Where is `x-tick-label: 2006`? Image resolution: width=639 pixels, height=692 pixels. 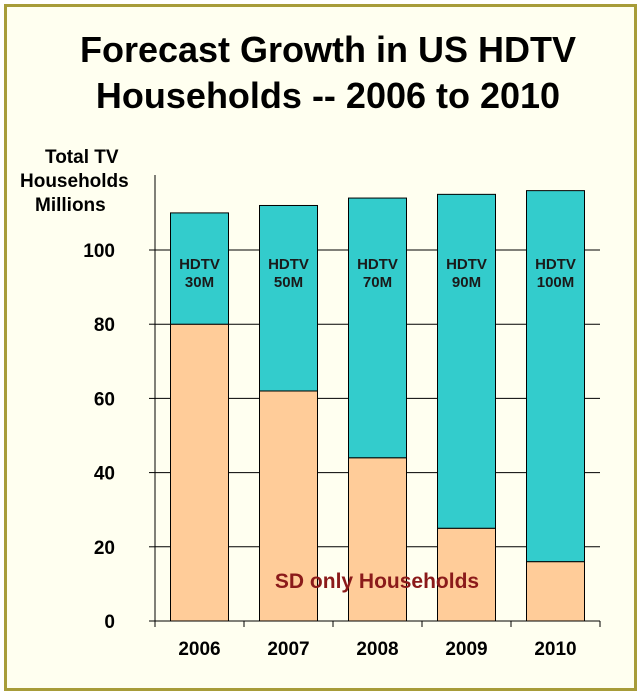
x-tick-label: 2006 is located at coordinates (199, 649).